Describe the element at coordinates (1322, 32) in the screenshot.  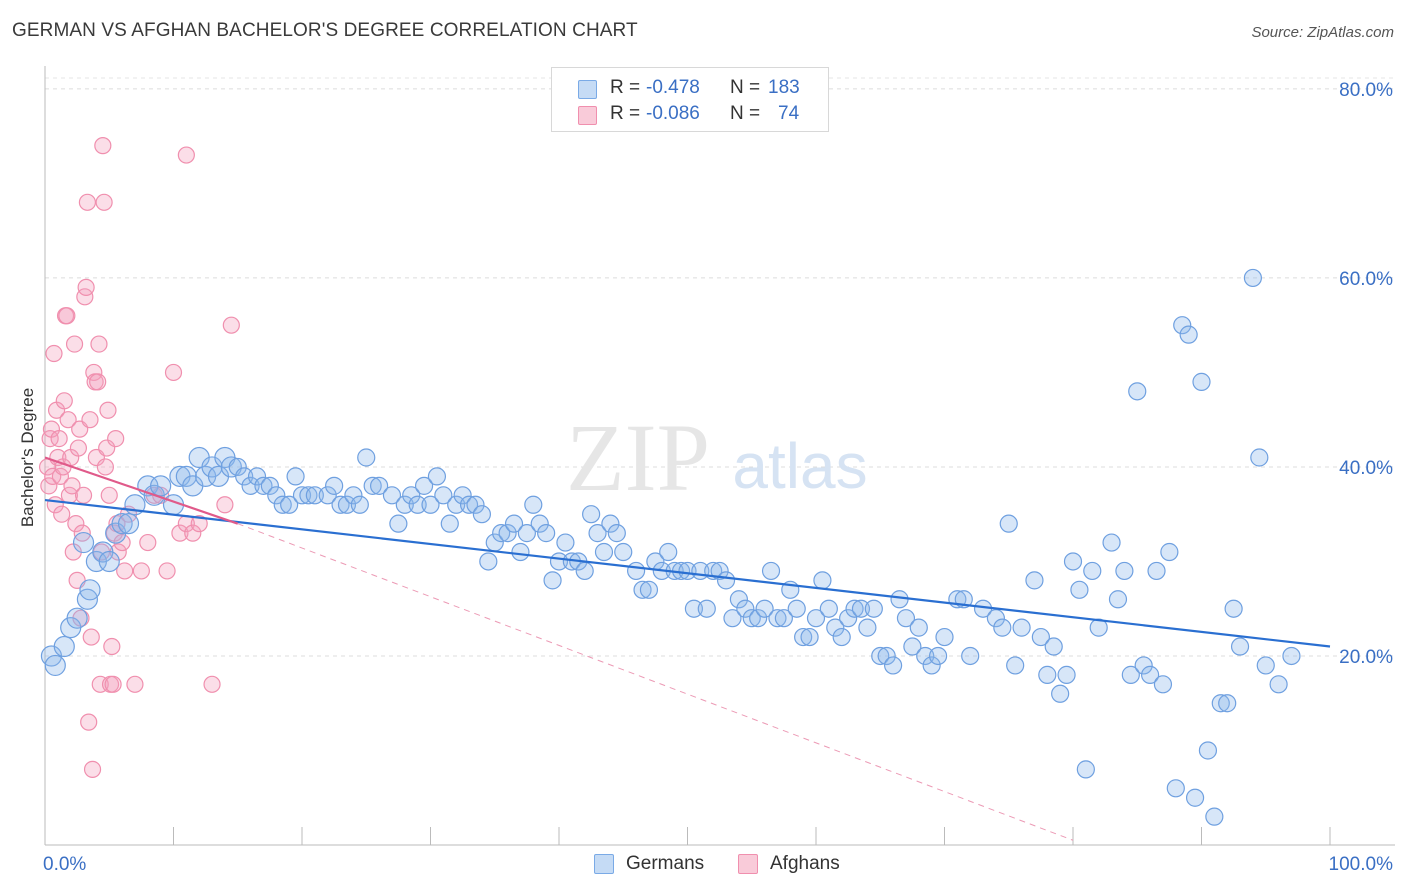
I see `source-label: Source: ZipAtlas.com` at that location.